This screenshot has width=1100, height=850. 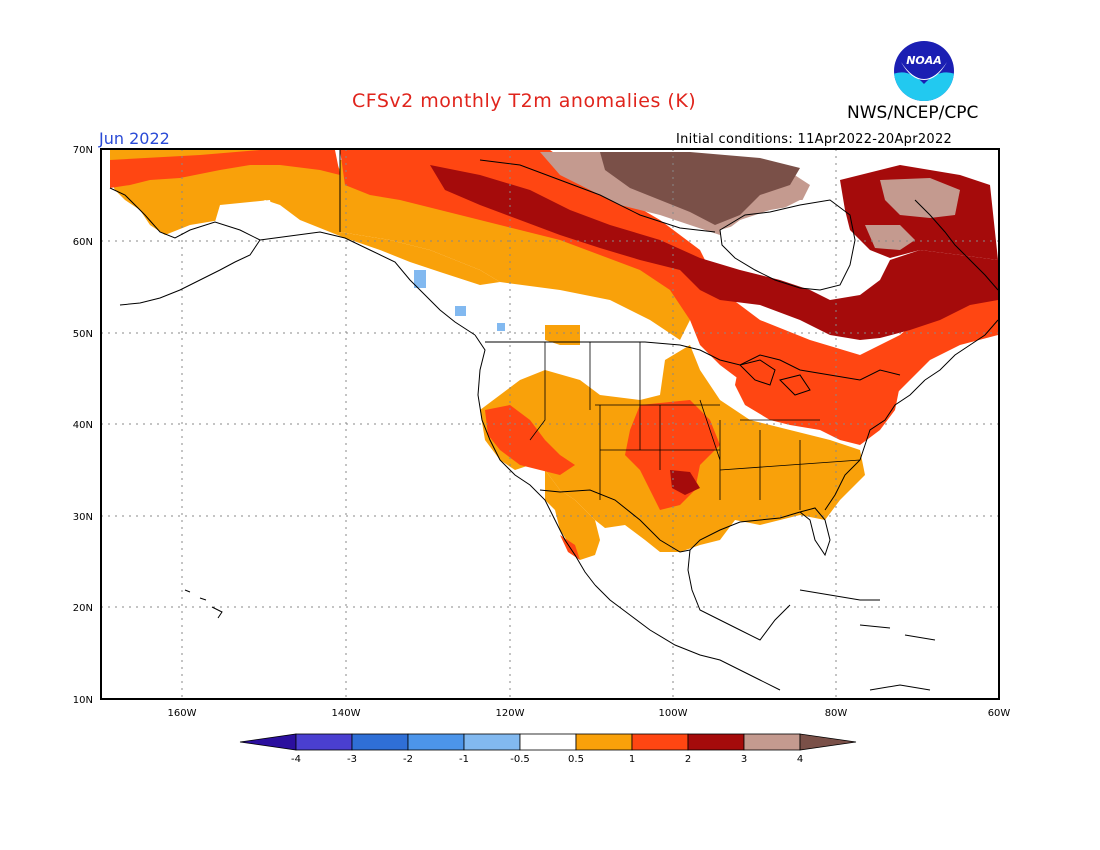 I want to click on lat-tick-label: 10N, so click(x=83, y=700).